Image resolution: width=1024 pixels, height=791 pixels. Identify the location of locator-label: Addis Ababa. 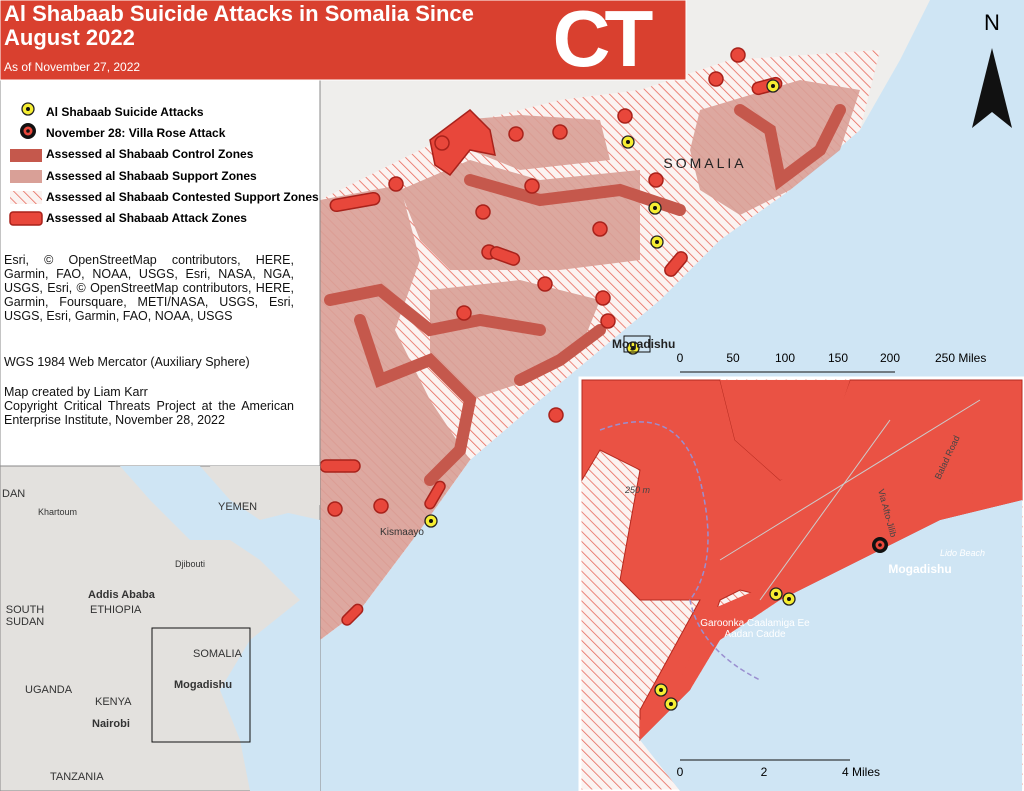
(122, 595).